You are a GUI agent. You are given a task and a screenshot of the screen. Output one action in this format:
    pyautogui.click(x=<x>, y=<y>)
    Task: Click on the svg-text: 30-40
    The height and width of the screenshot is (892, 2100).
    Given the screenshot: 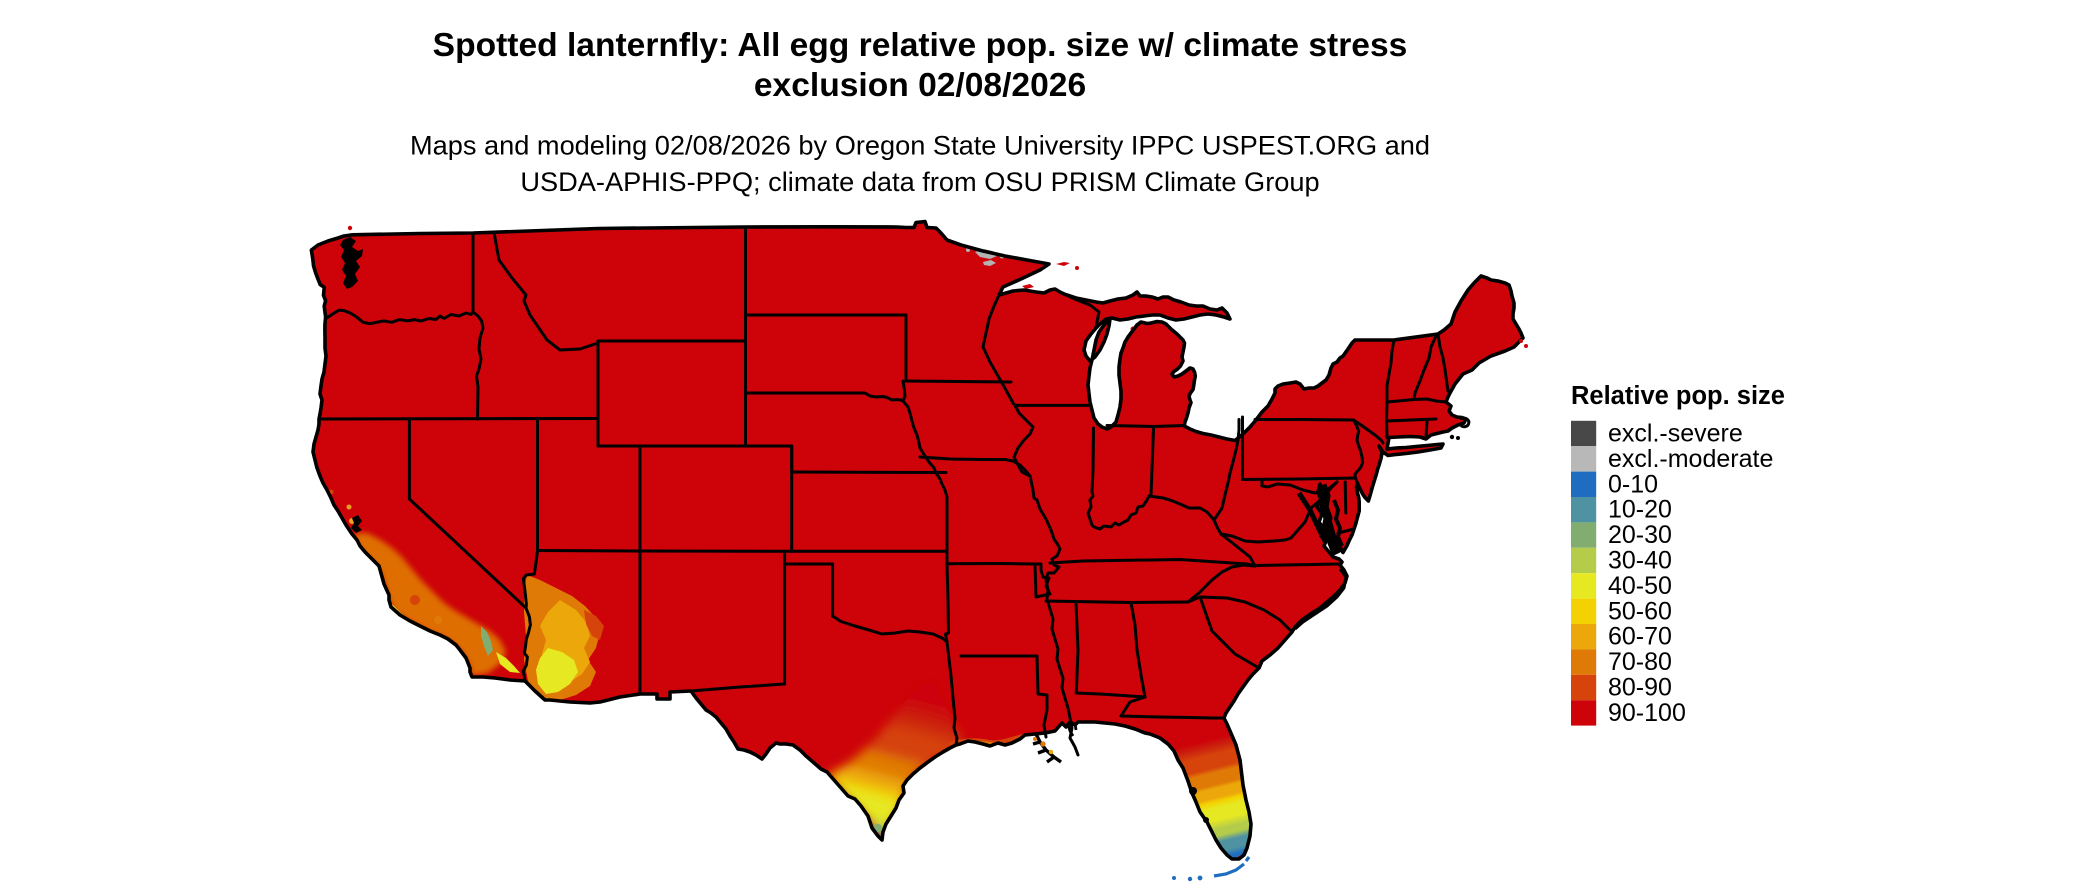 What is the action you would take?
    pyautogui.click(x=1640, y=561)
    